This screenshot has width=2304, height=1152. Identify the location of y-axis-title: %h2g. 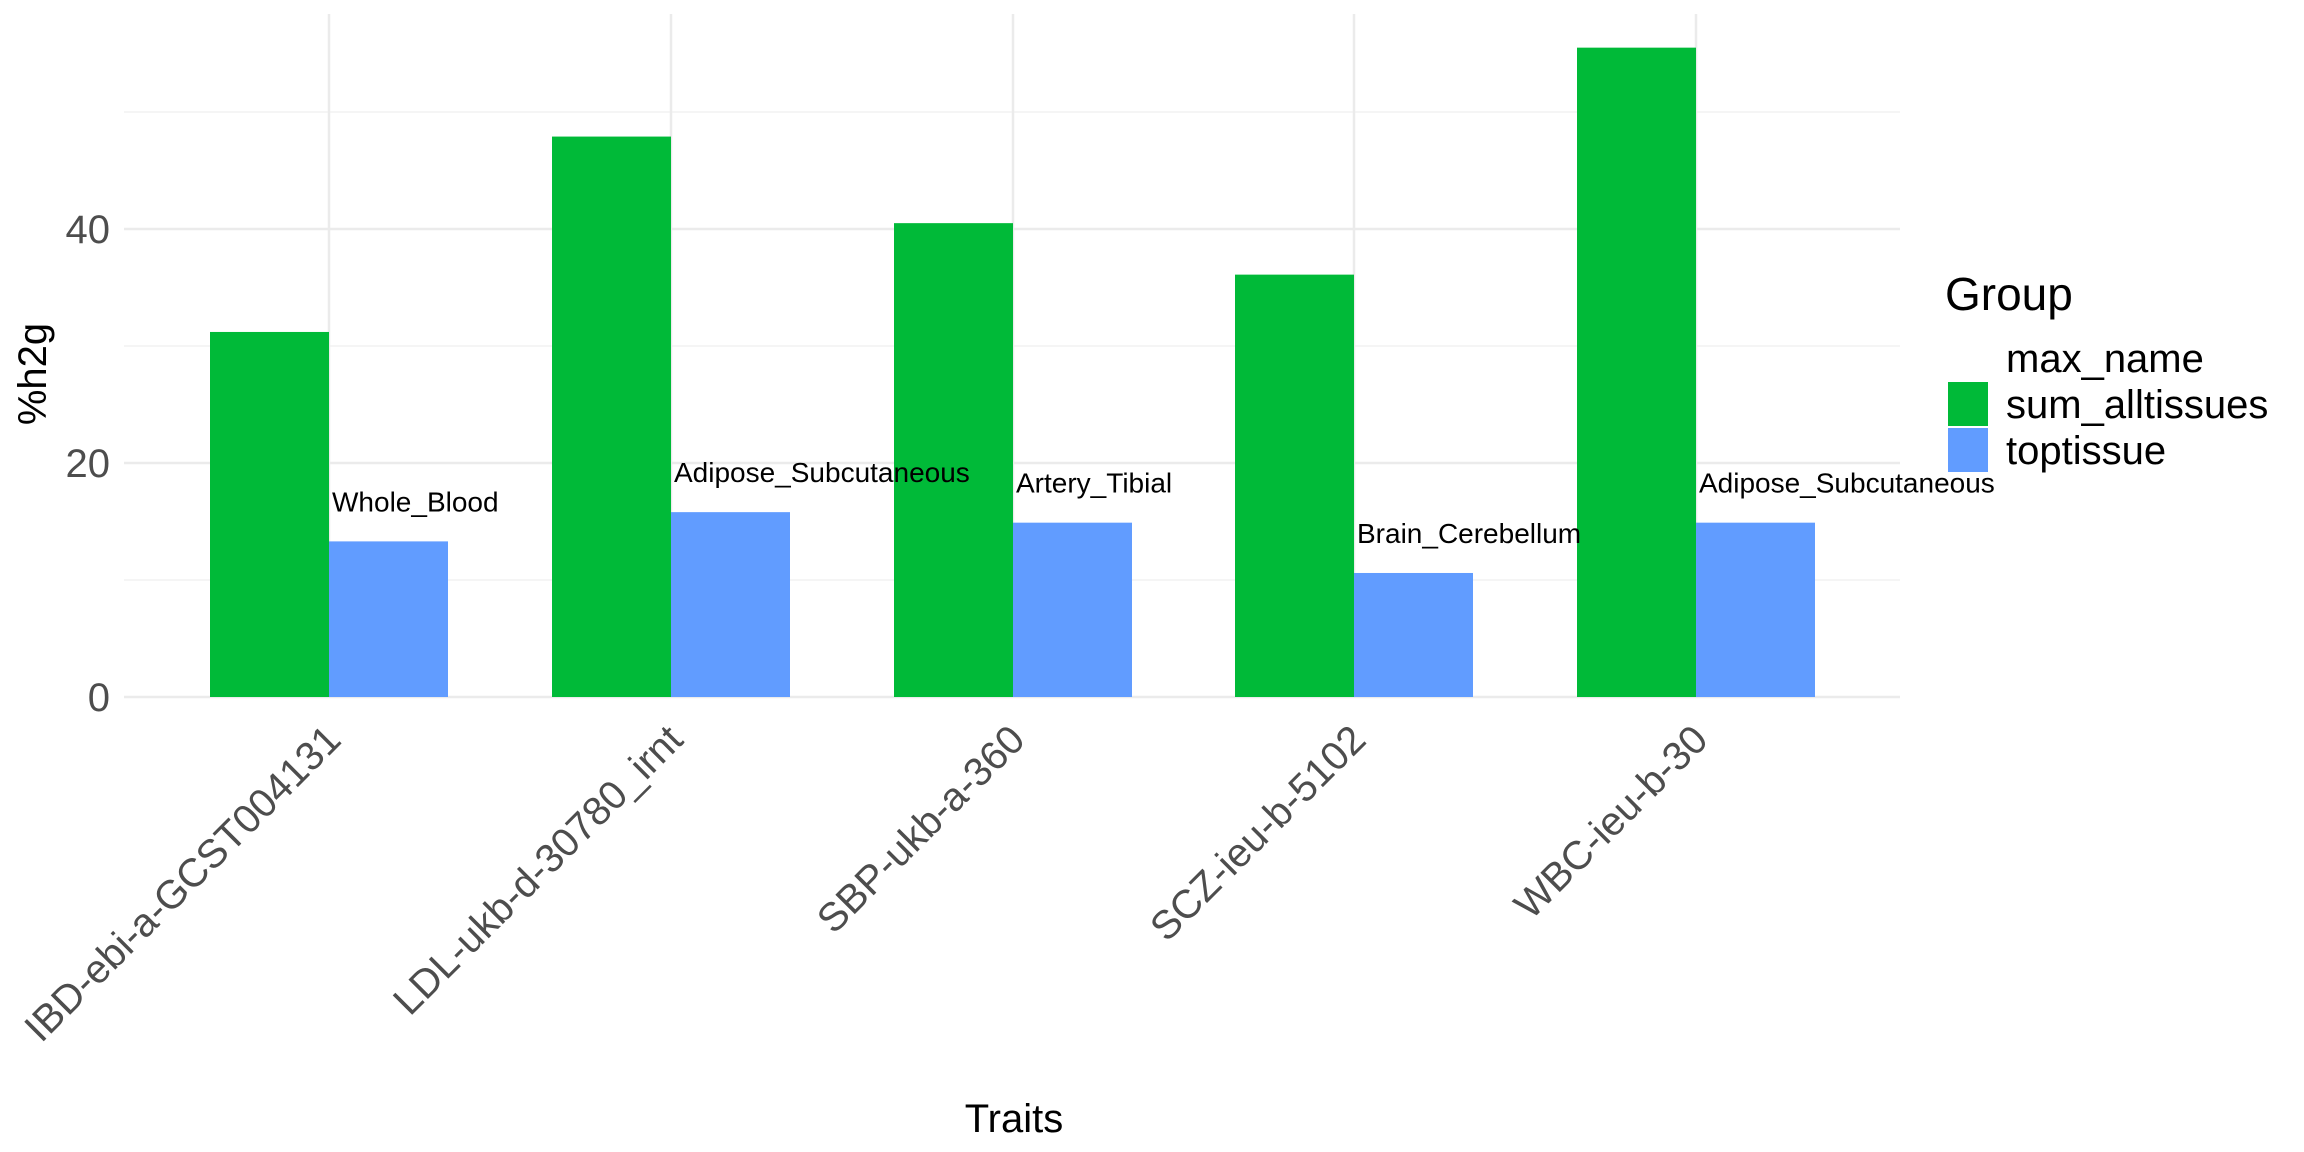
(33, 374).